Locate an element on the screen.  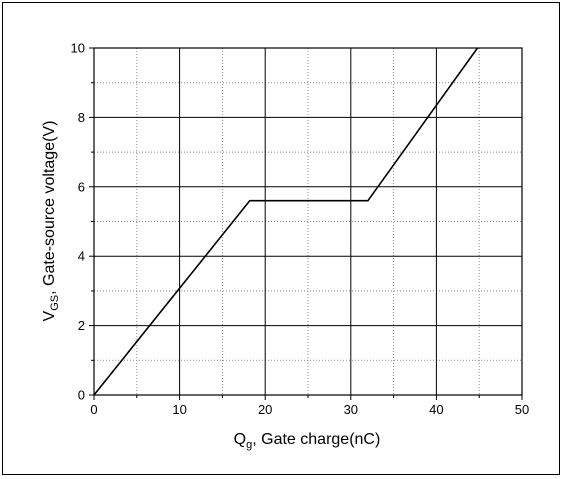
y-tick-label: 2 is located at coordinates (81, 325).